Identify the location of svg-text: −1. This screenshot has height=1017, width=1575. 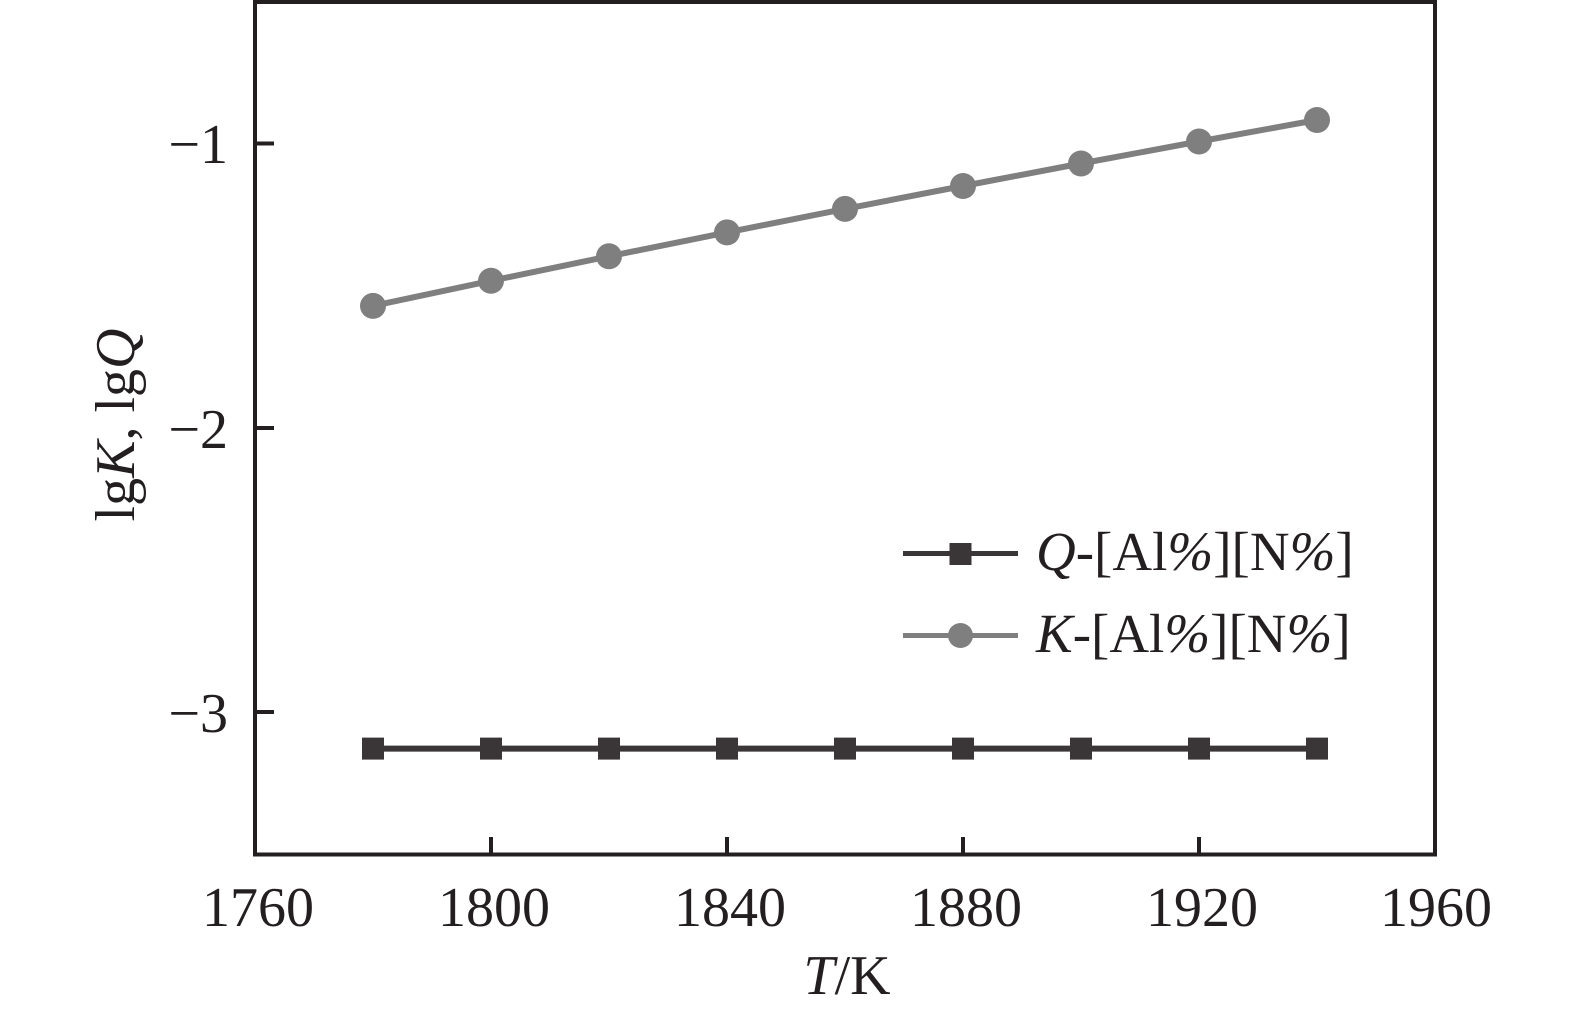
(198, 145).